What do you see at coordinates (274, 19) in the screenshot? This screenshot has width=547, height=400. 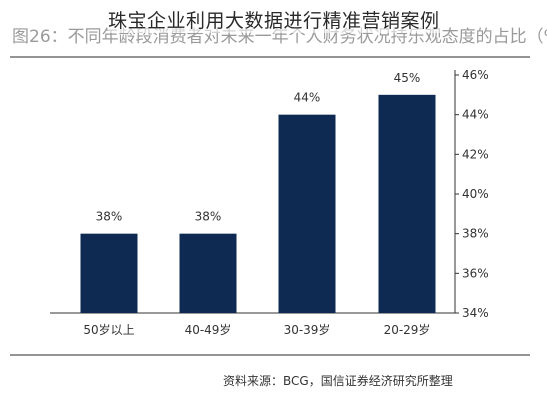 I see `overlay-title: 珠宝企业利用大数据进行精准营销案例` at bounding box center [274, 19].